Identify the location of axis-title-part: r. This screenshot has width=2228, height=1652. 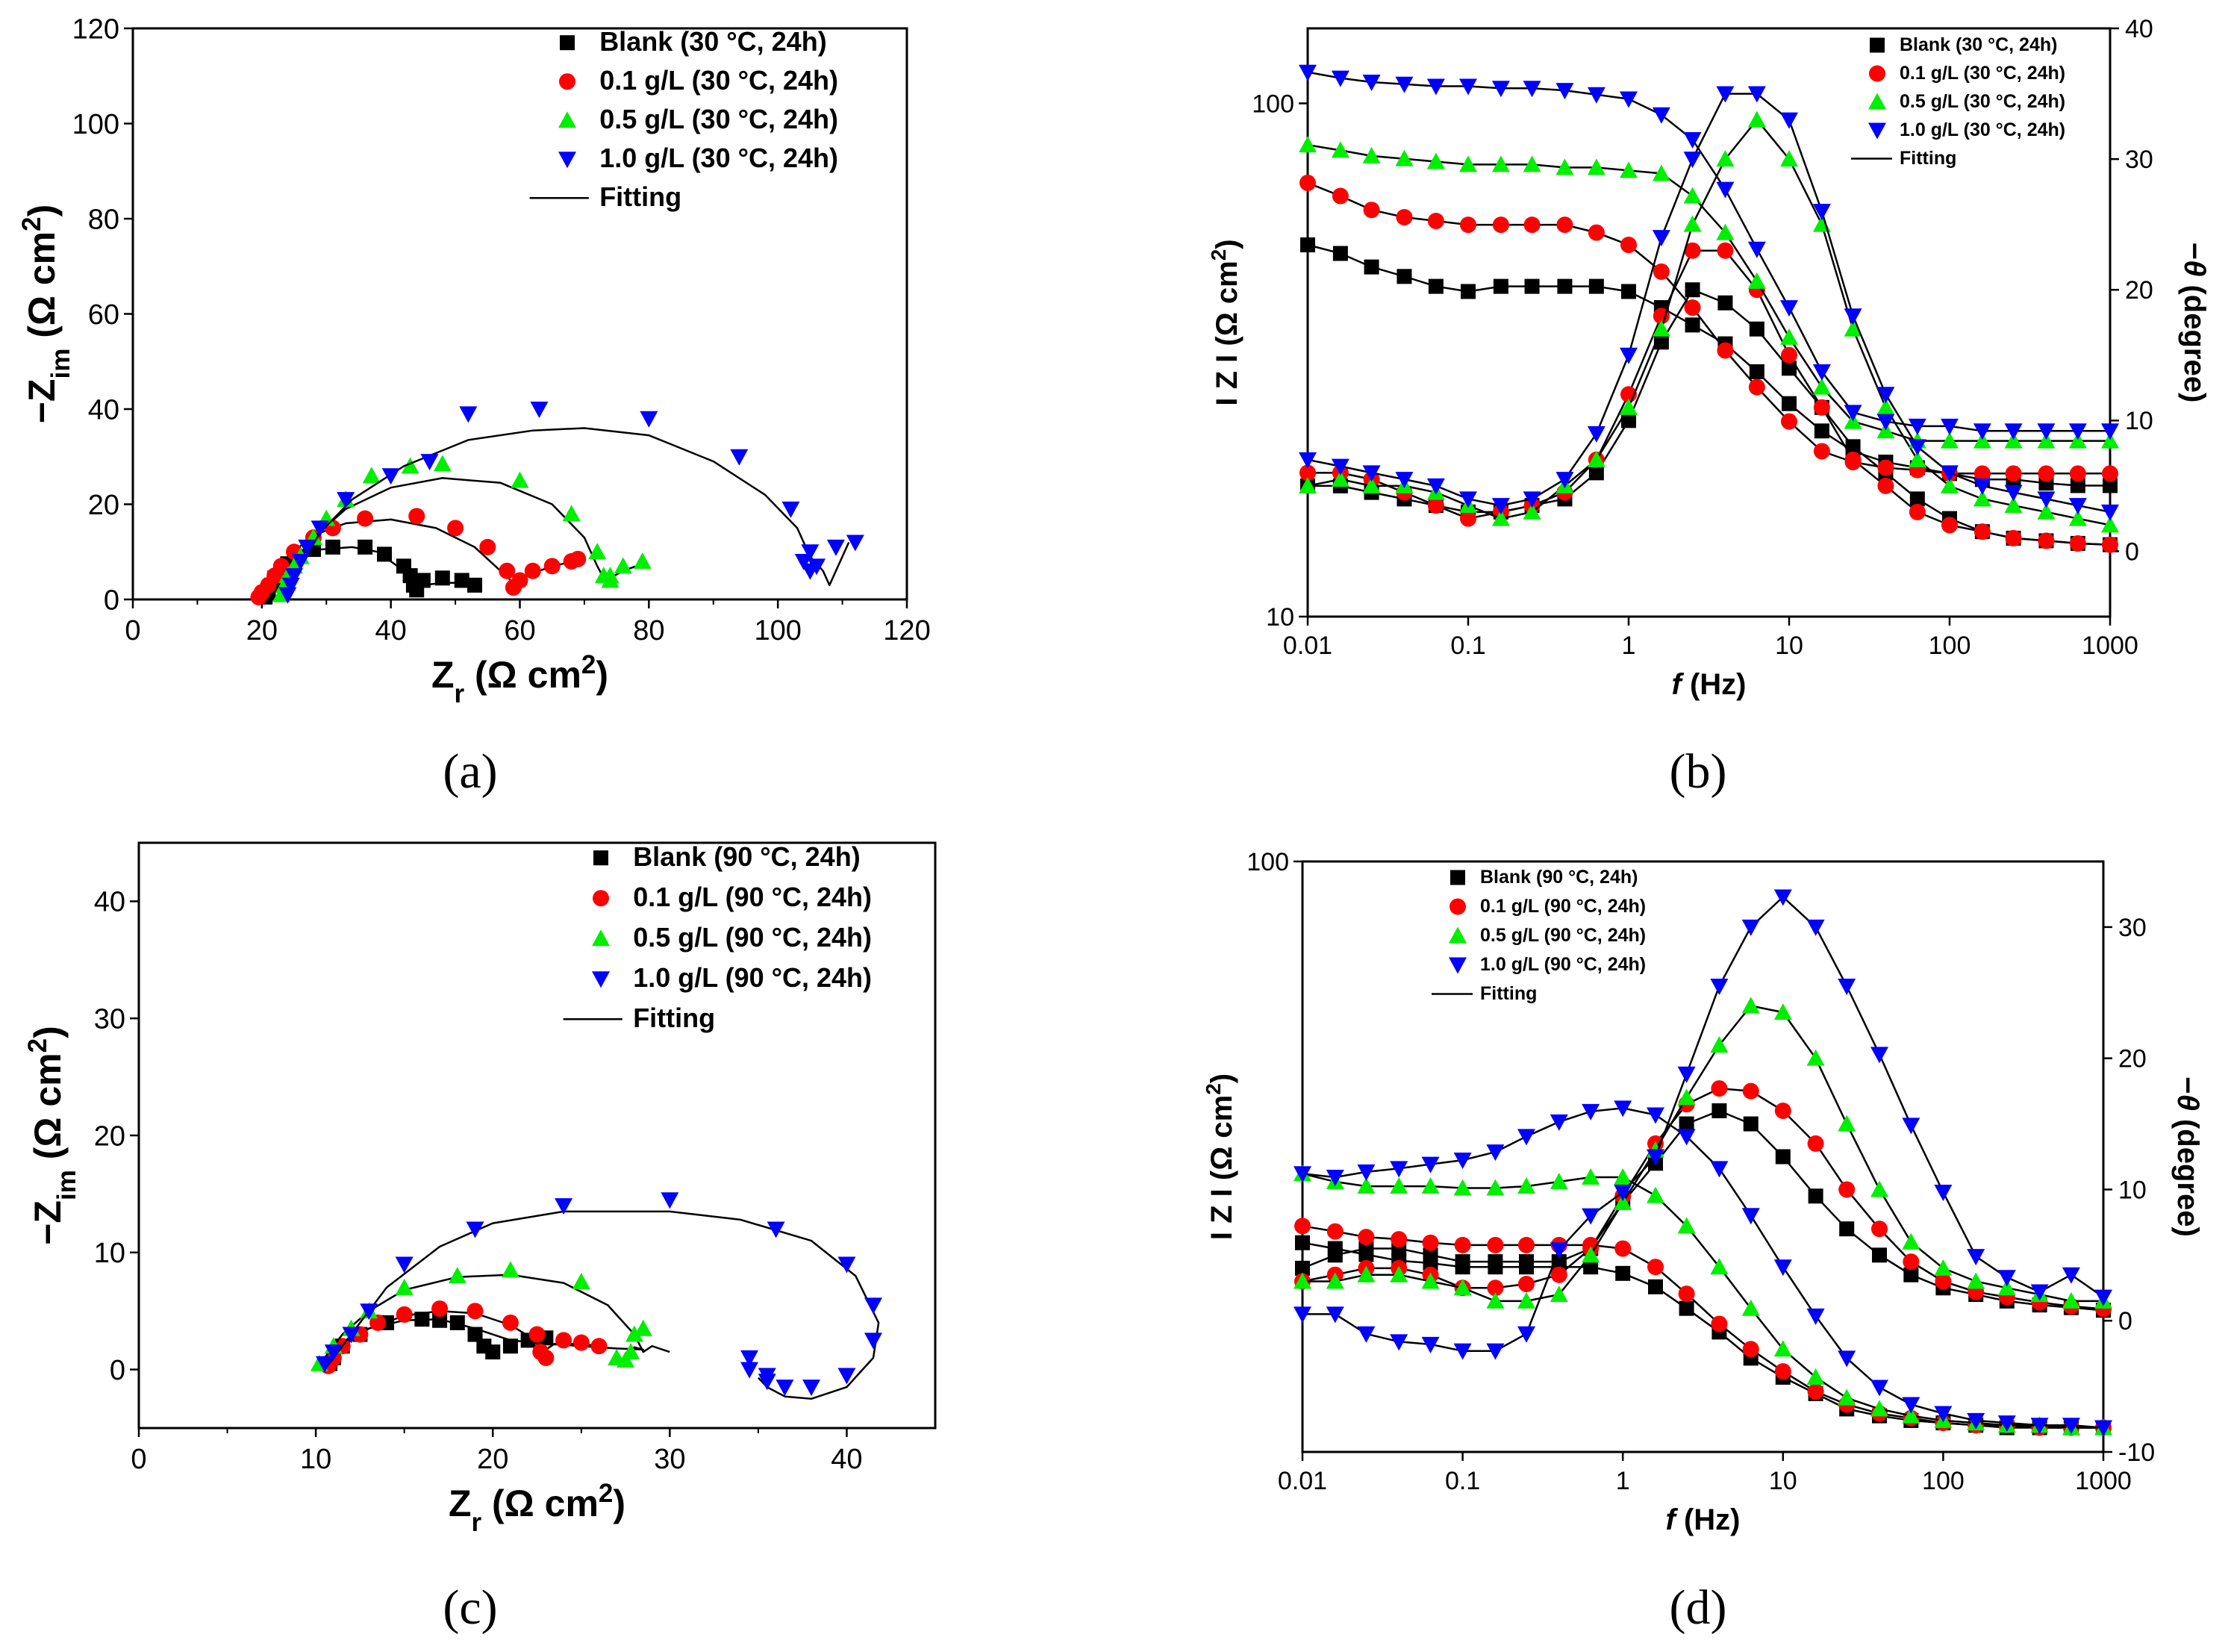
(477, 1522).